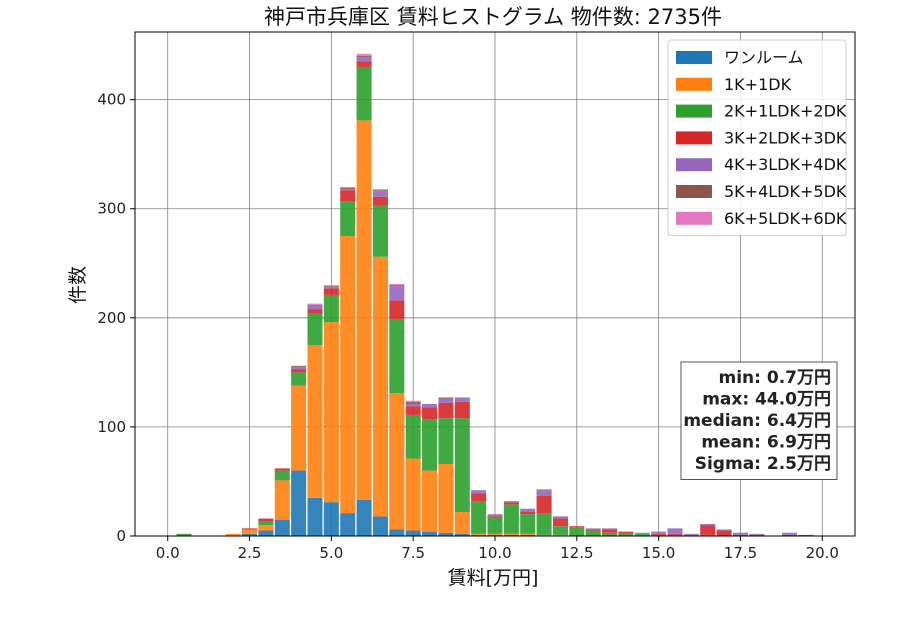 Image resolution: width=900 pixels, height=630 pixels. Describe the element at coordinates (759, 420) in the screenshot. I see `stats-box-frame` at that location.